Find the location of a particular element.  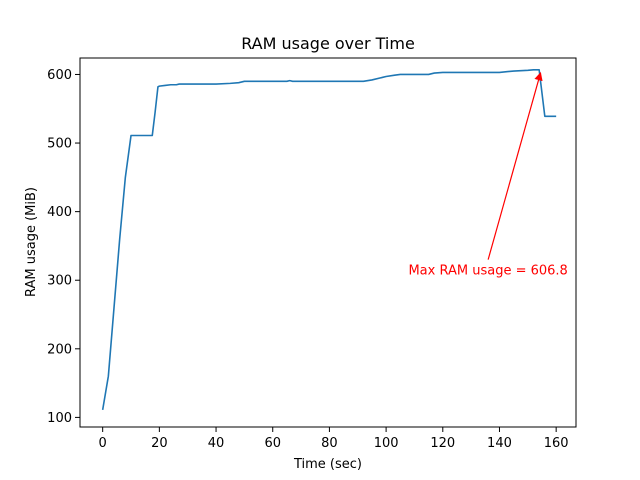

x-tick-label: 100 is located at coordinates (386, 443).